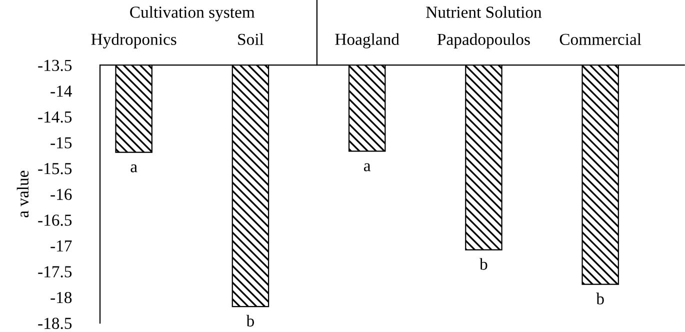 The image size is (685, 332). I want to click on x-tick-label: Commercial, so click(601, 39).